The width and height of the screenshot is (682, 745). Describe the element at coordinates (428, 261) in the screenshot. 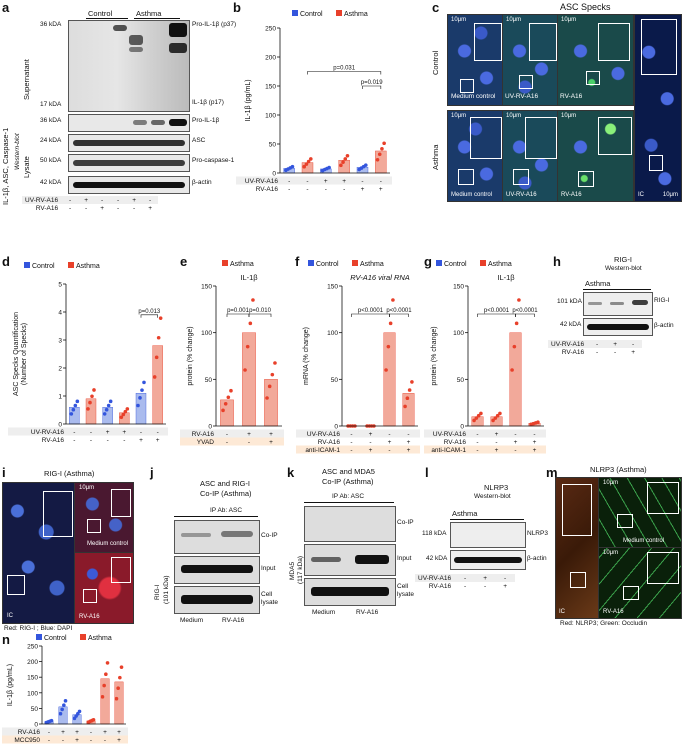

I see `panel-g-letter: g` at that location.